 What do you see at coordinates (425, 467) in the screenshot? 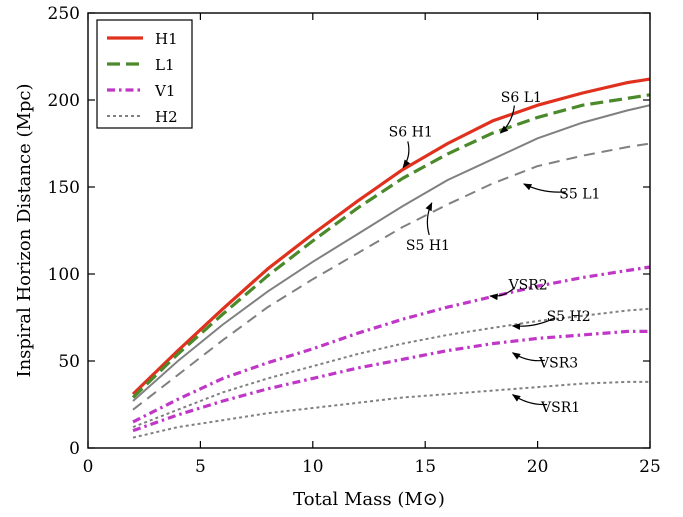
I see `x-tick-label: 15` at bounding box center [425, 467].